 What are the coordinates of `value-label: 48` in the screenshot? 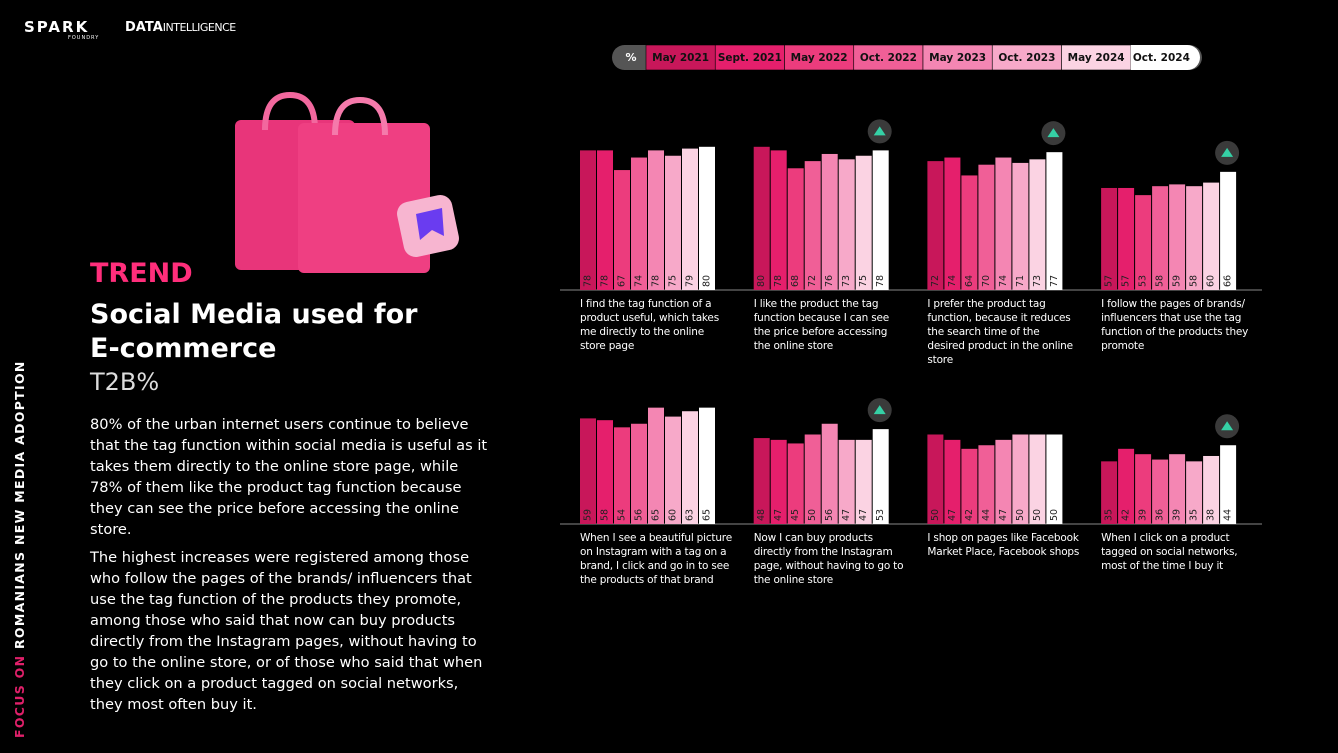 It's located at (761, 515).